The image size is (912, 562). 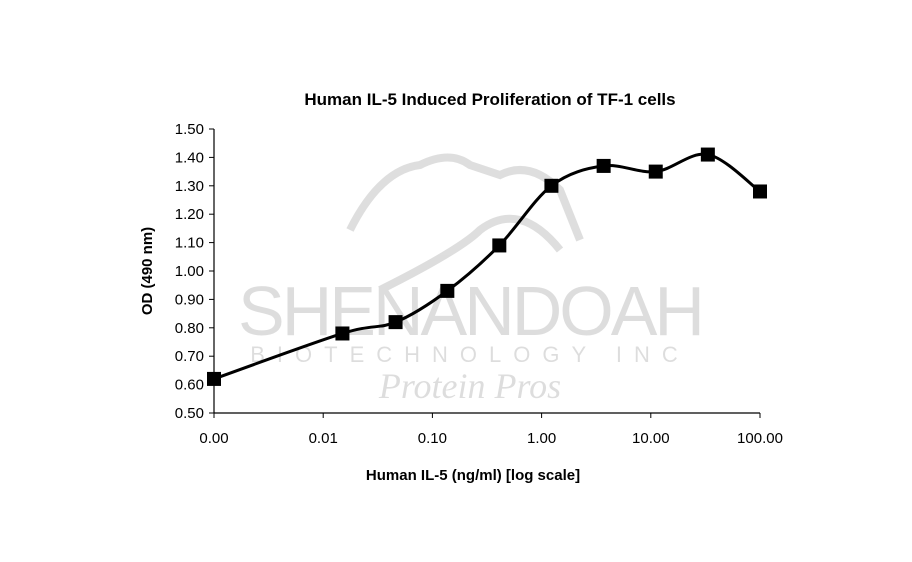 I want to click on y-tick-label: 1.20, so click(x=189, y=214).